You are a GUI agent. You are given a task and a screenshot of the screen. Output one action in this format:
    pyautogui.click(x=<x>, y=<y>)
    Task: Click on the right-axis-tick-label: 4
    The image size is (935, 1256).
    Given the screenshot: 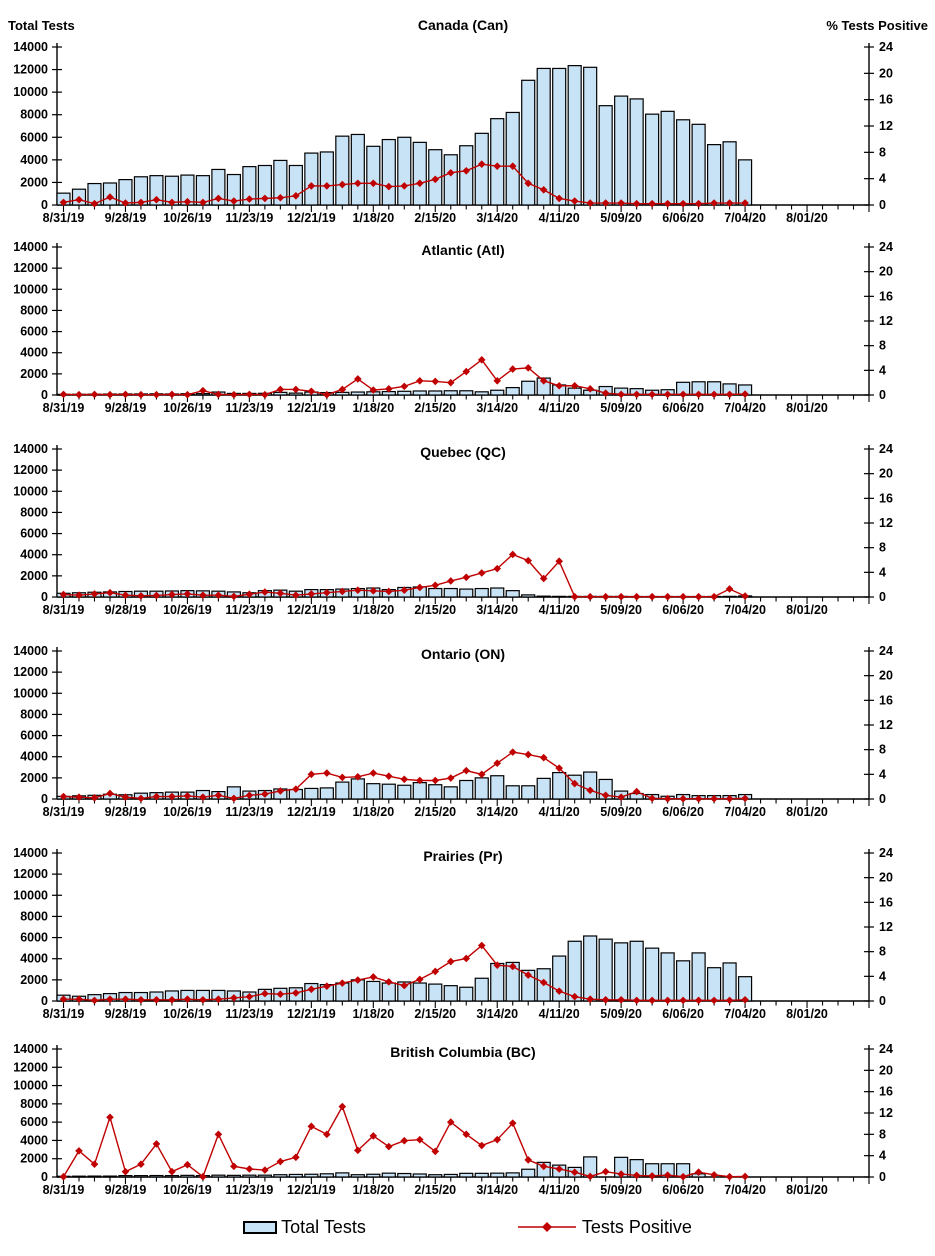 What is the action you would take?
    pyautogui.click(x=882, y=370)
    